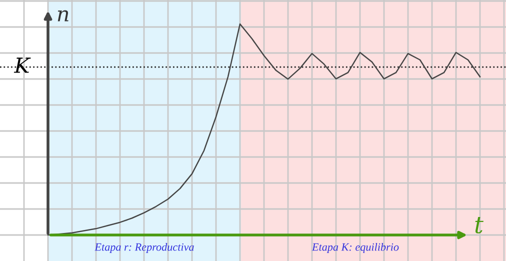 Image resolution: width=506 pixels, height=261 pixels. I want to click on text: Etapa r: Reproductiva, so click(144, 248).